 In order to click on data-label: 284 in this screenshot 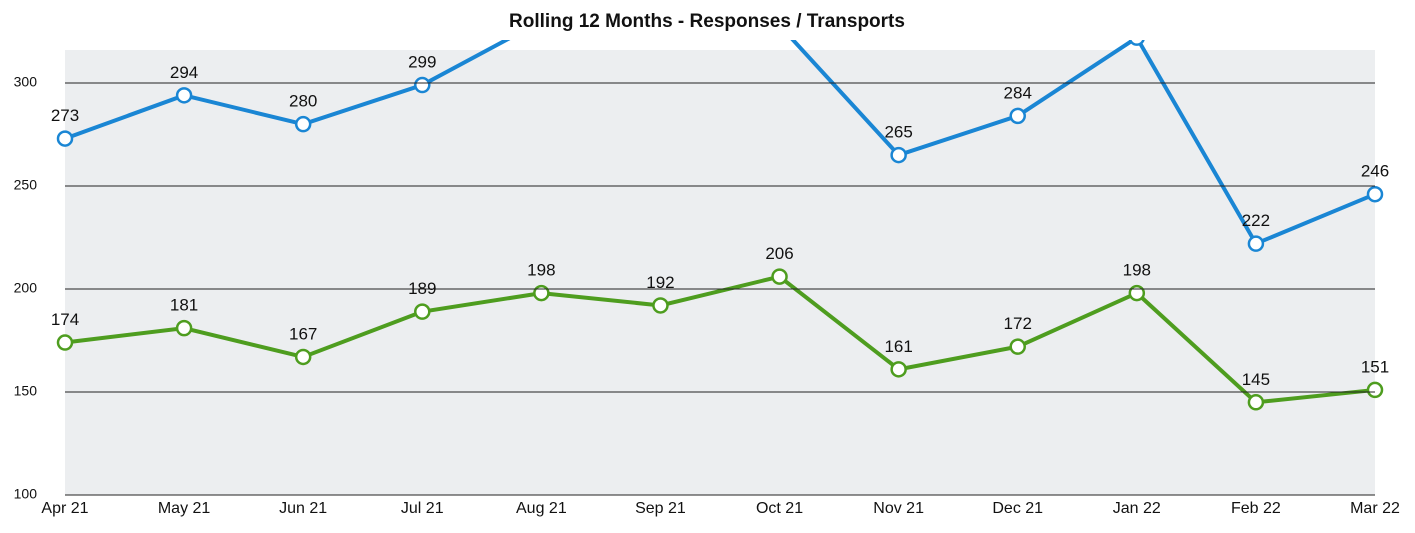, I will do `click(1018, 92)`.